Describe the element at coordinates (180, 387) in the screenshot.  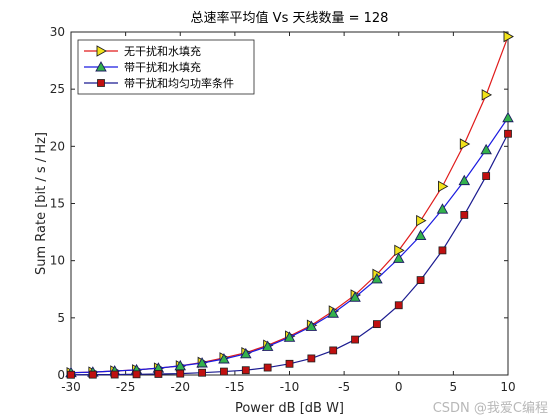
I see `x-tick-label: -20` at that location.